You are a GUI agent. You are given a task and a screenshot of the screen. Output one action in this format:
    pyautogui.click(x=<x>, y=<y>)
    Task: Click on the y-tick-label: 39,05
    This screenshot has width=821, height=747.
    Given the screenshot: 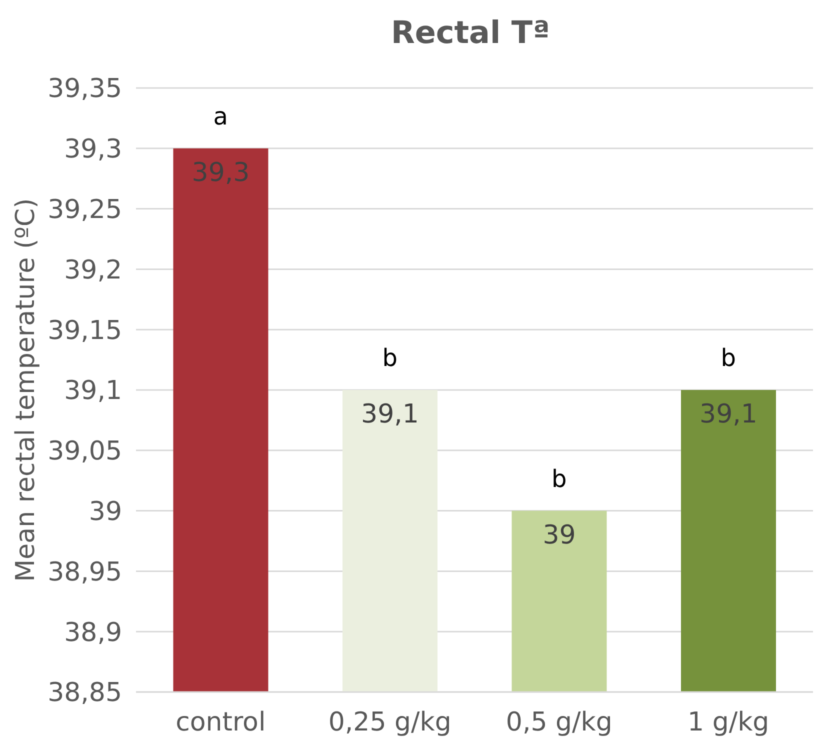 What is the action you would take?
    pyautogui.click(x=85, y=451)
    